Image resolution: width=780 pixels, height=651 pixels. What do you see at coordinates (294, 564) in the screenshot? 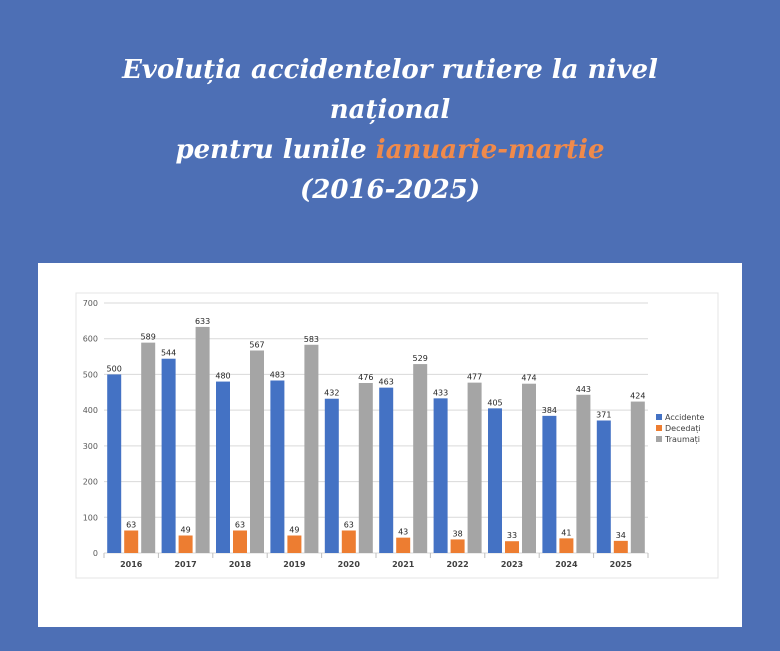
I see `x-tick-label: 2019` at bounding box center [294, 564].